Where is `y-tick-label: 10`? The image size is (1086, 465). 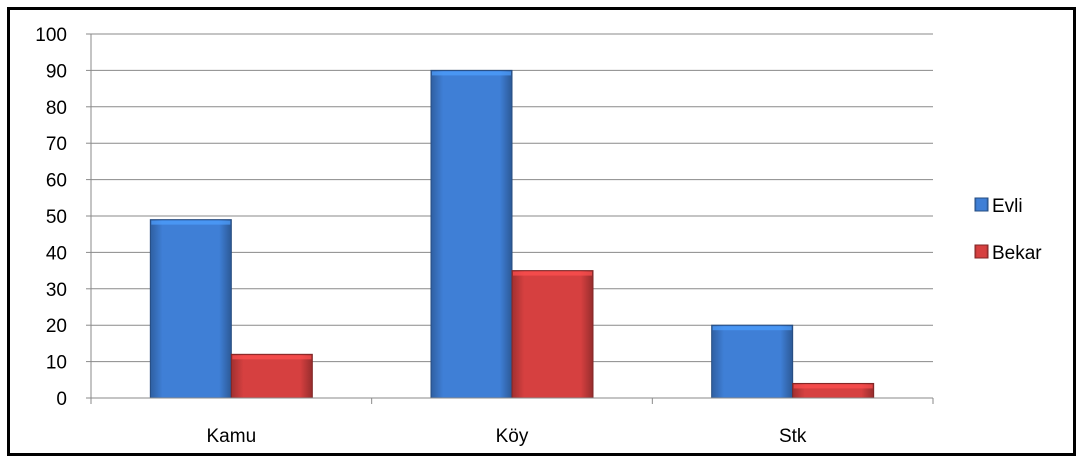 y-tick-label: 10 is located at coordinates (56, 363).